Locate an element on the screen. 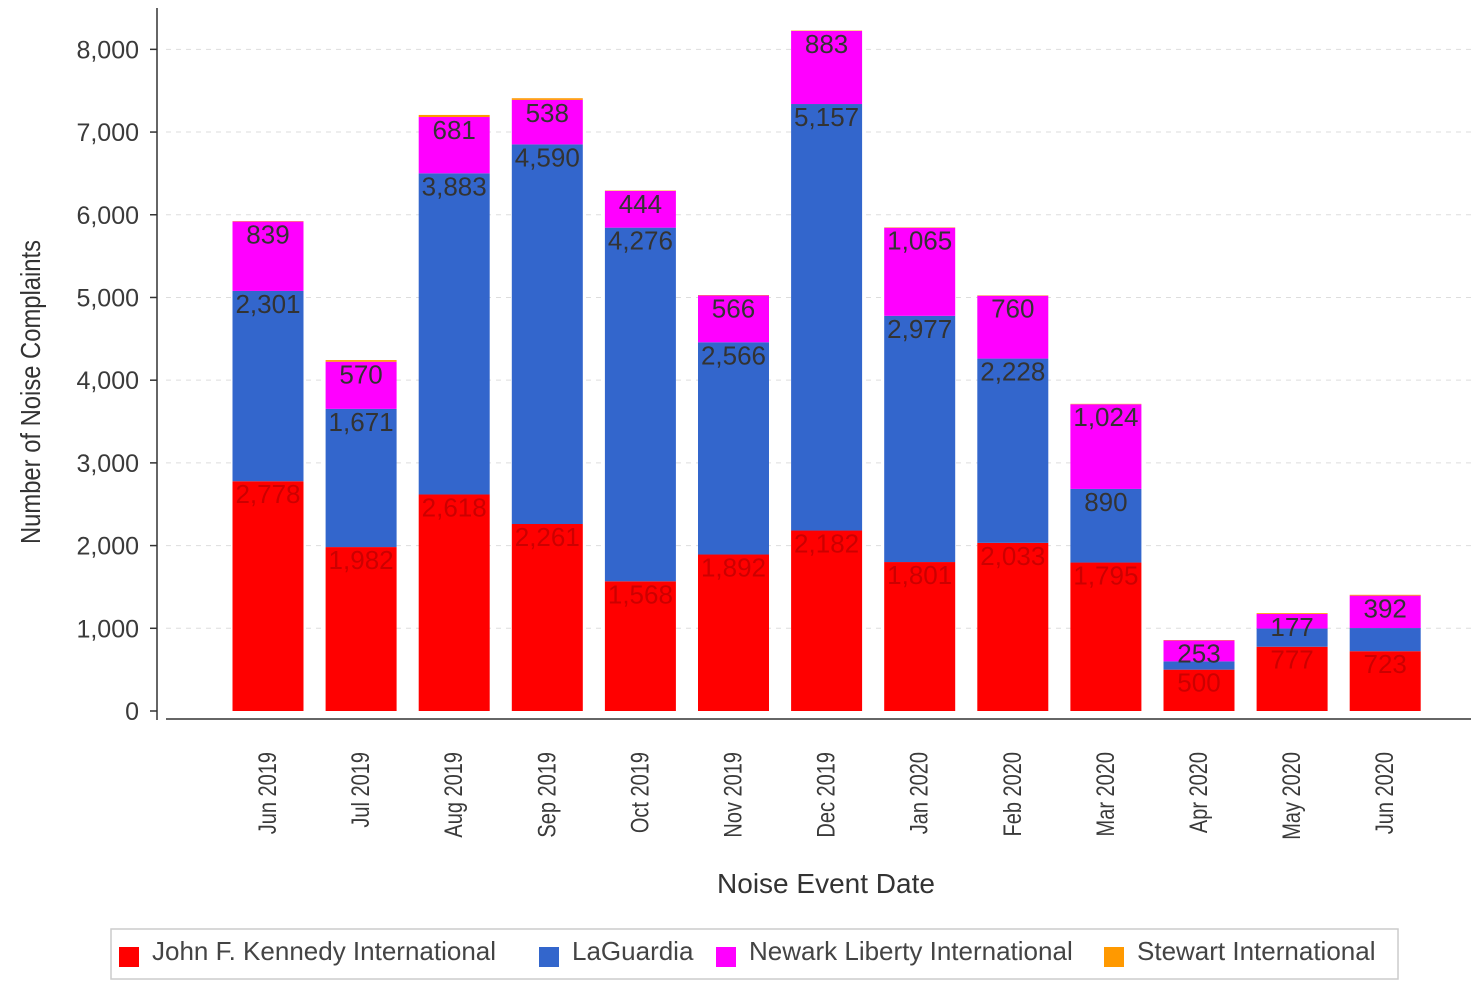 The width and height of the screenshot is (1471, 987). y-tick-label: 5,000 is located at coordinates (107, 298).